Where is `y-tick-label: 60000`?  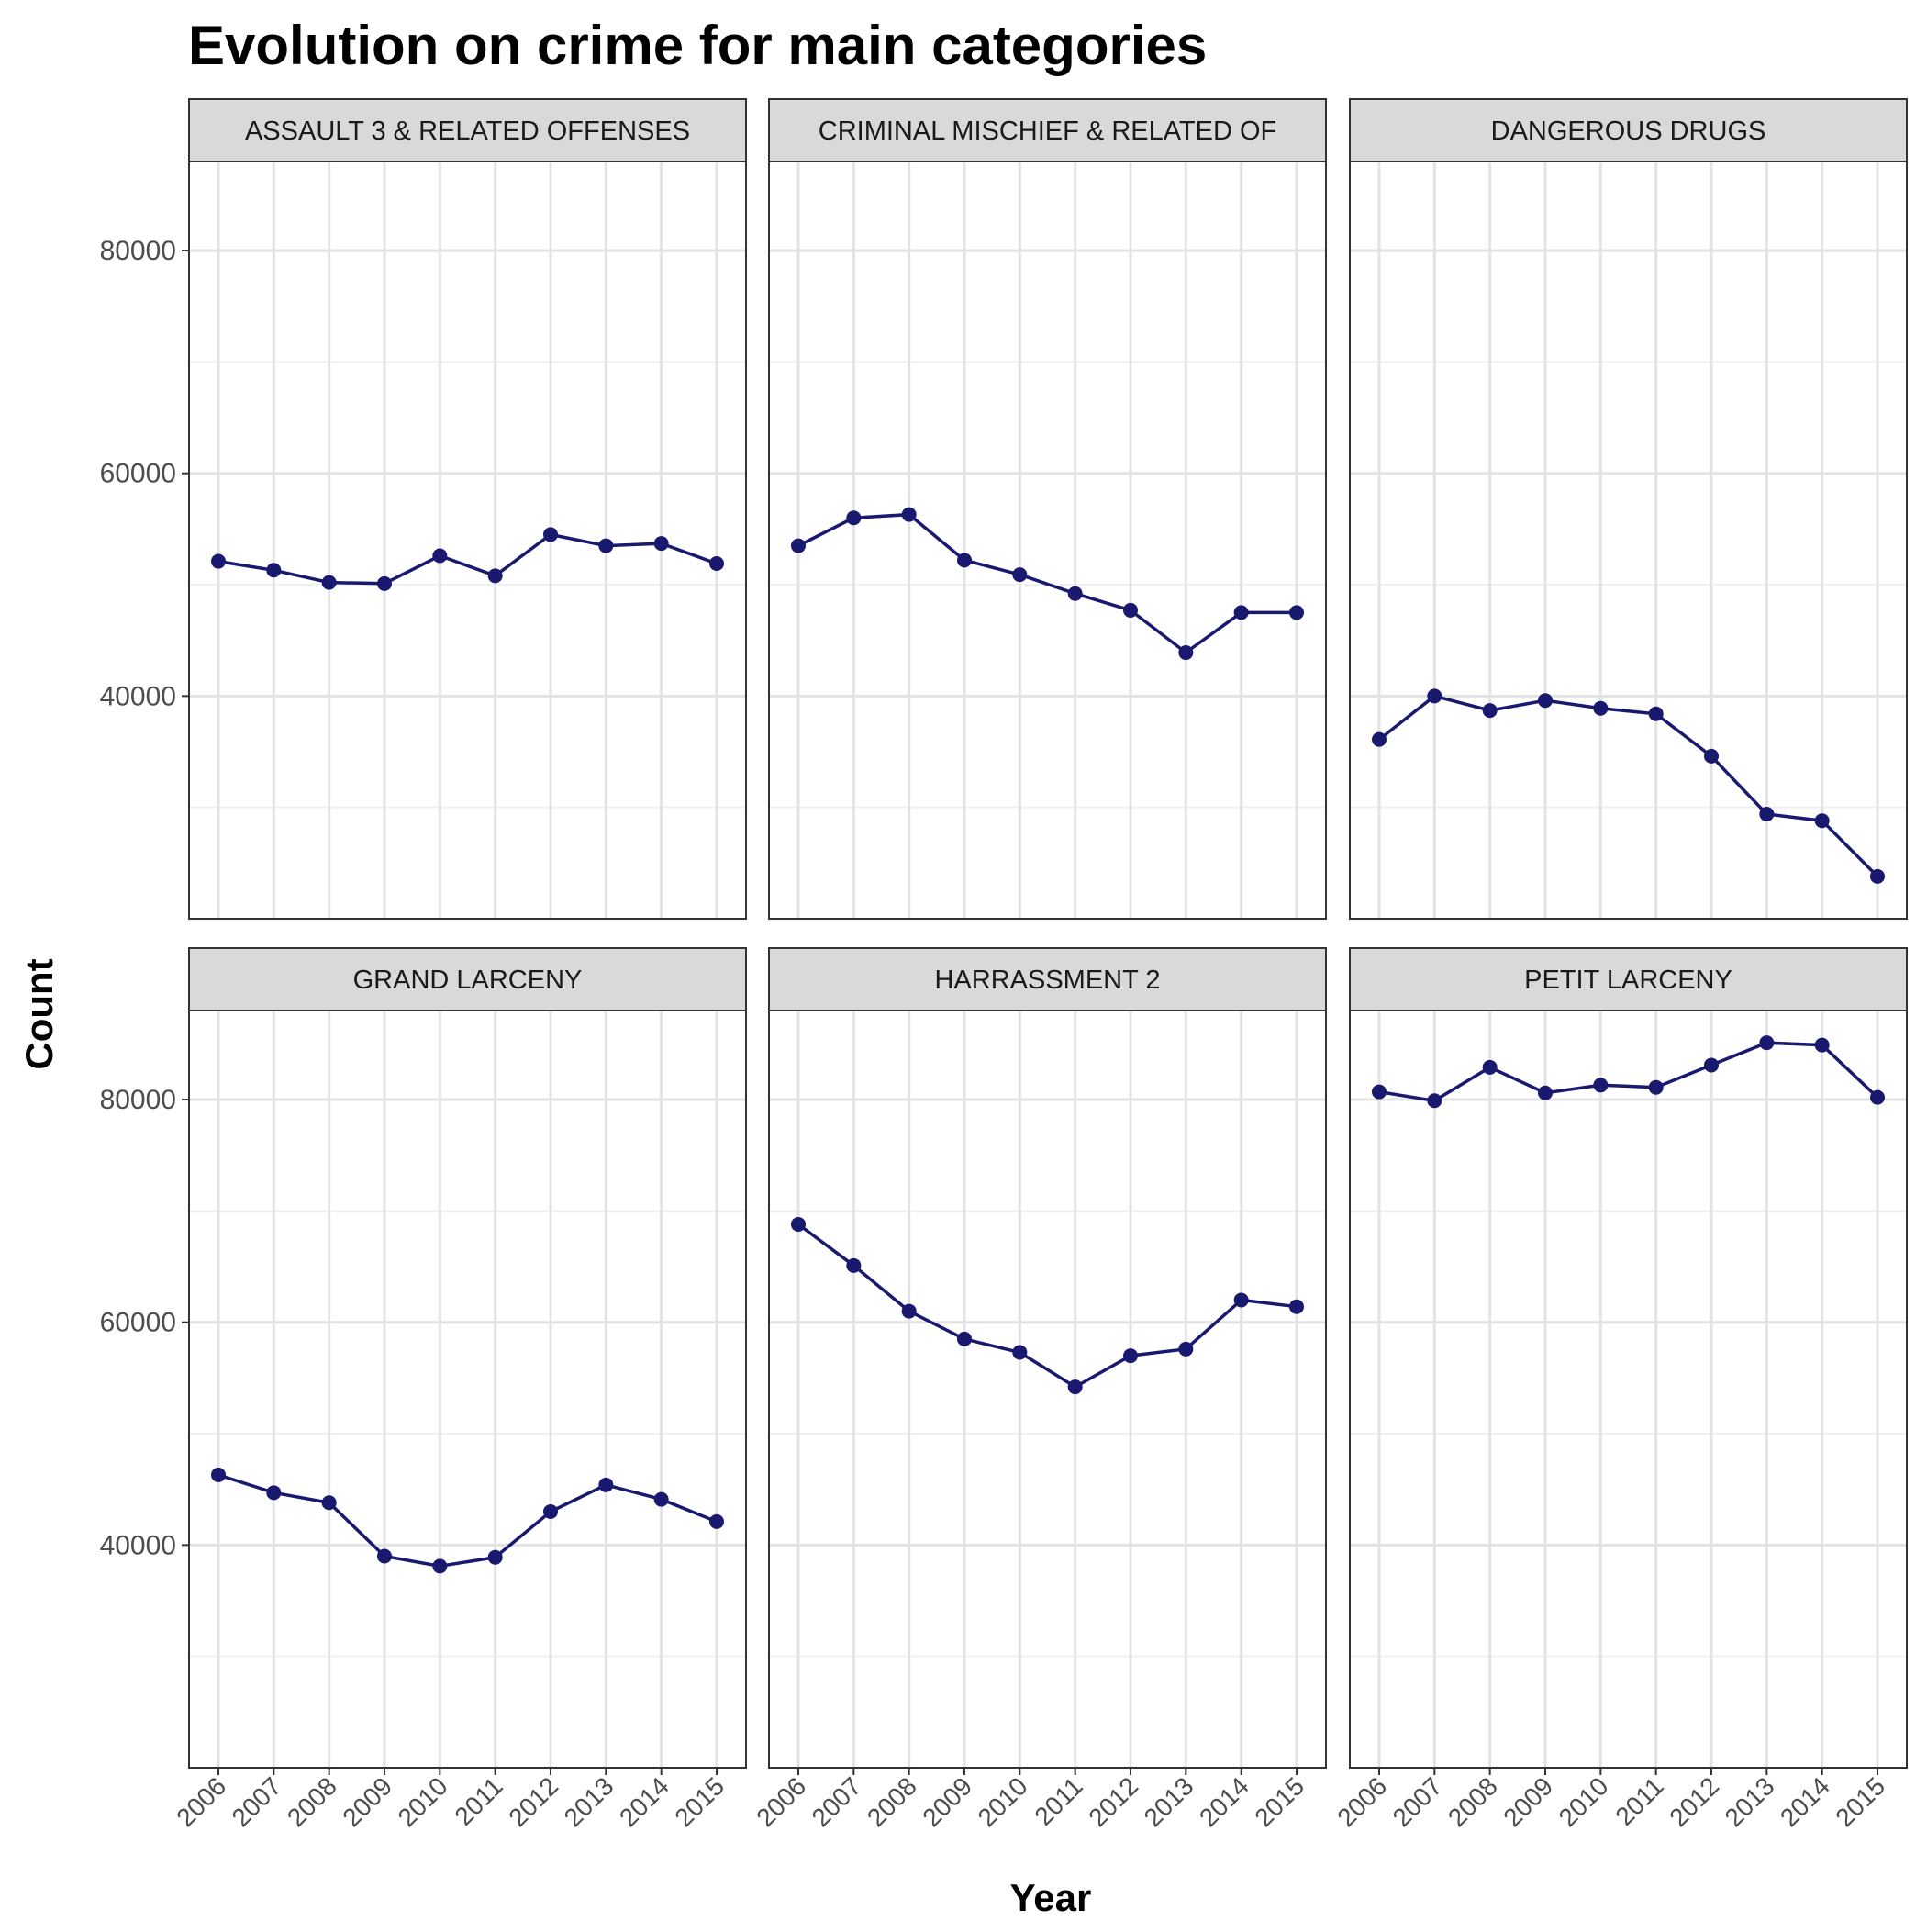
y-tick-label: 60000 is located at coordinates (138, 474).